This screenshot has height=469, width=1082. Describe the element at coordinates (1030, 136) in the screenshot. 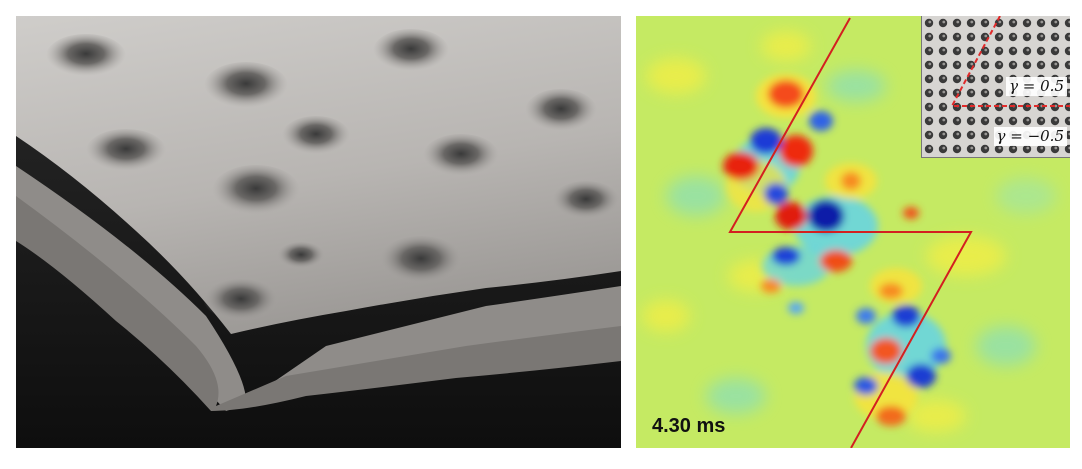

I see `gamma-bottom-label: γ = −0.5` at that location.